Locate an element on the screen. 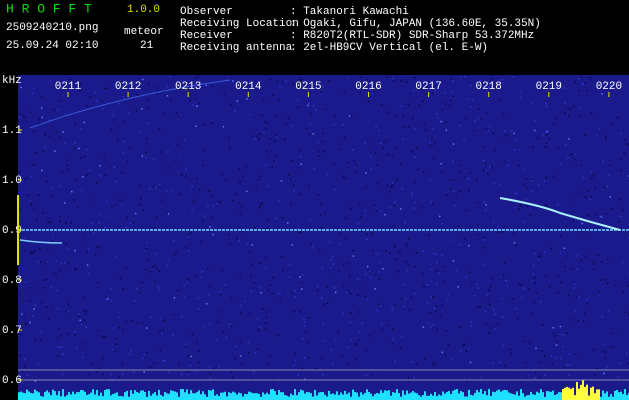  y-tick-label: 0.7 is located at coordinates (12, 331).